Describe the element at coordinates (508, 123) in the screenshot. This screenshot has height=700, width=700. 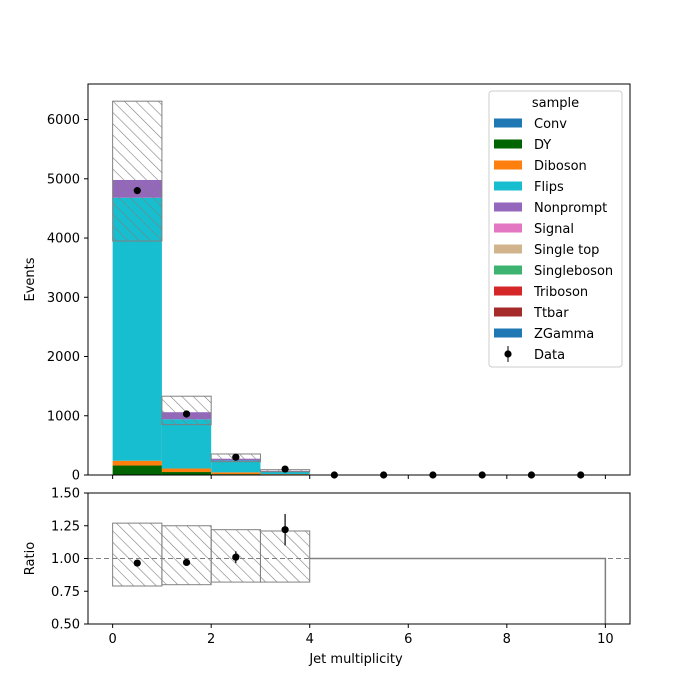
I see `legend-swatch-conv` at that location.